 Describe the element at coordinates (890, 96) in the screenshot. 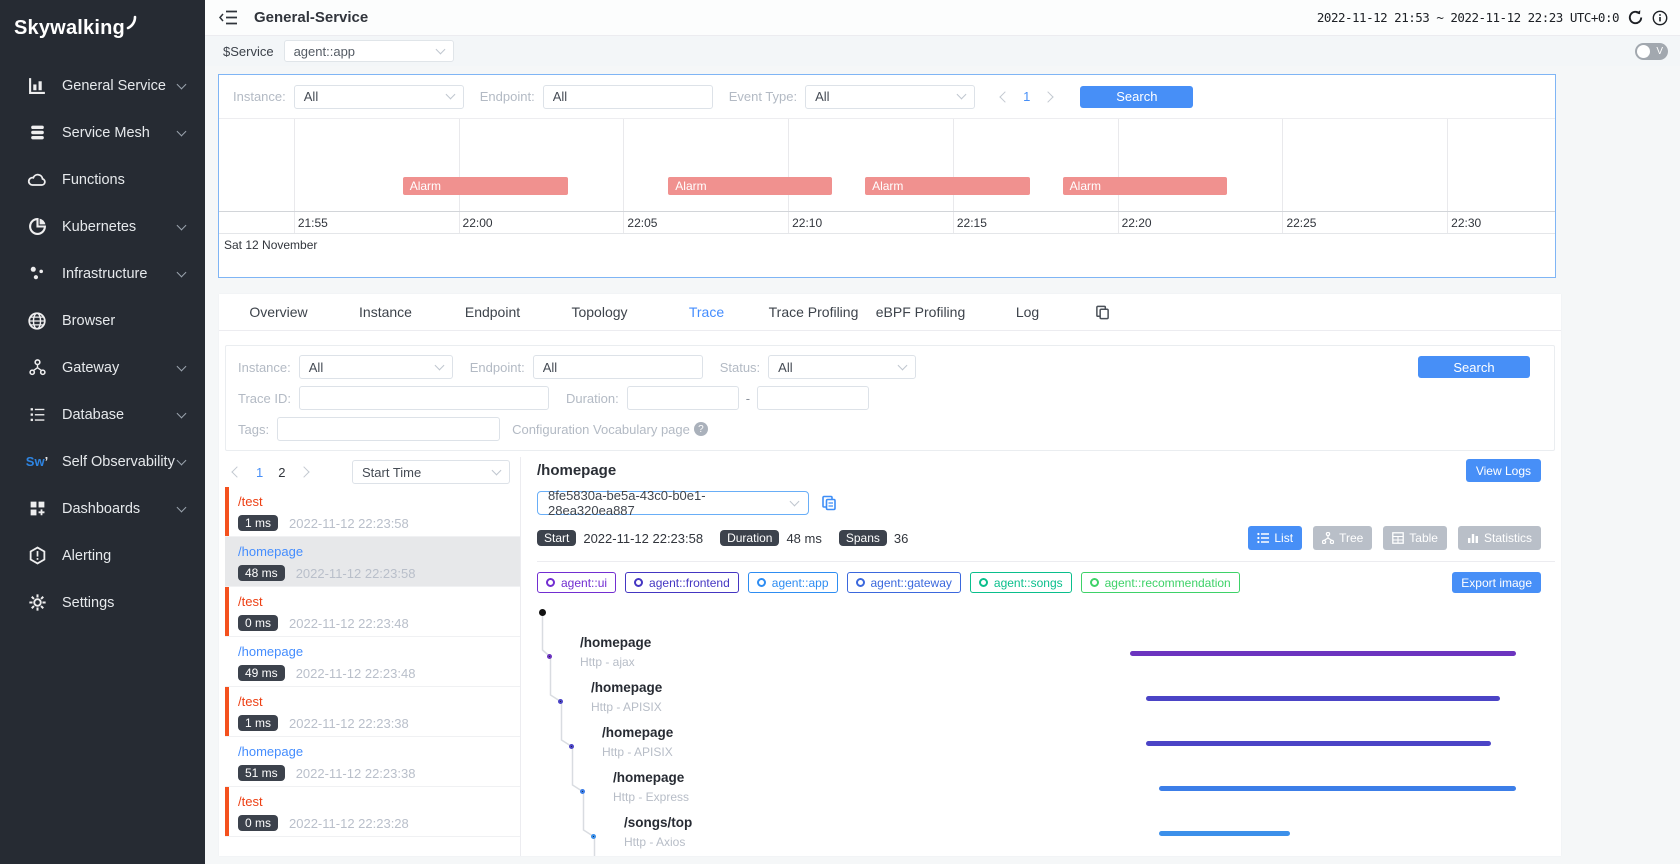

I see `event-type-select: All` at that location.